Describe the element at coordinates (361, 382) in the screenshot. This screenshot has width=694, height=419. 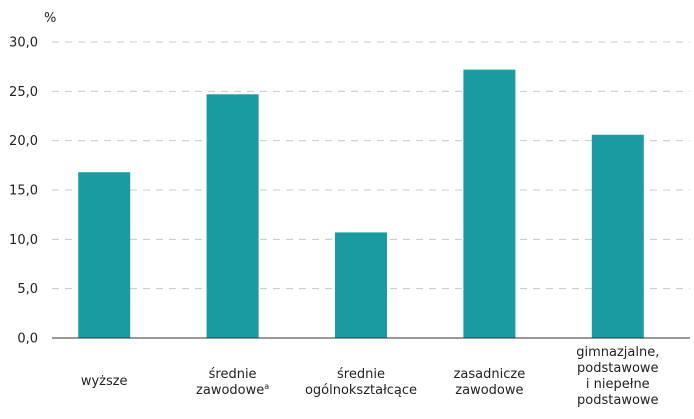
I see `x-category-label: średnie ogólnokształcące` at that location.